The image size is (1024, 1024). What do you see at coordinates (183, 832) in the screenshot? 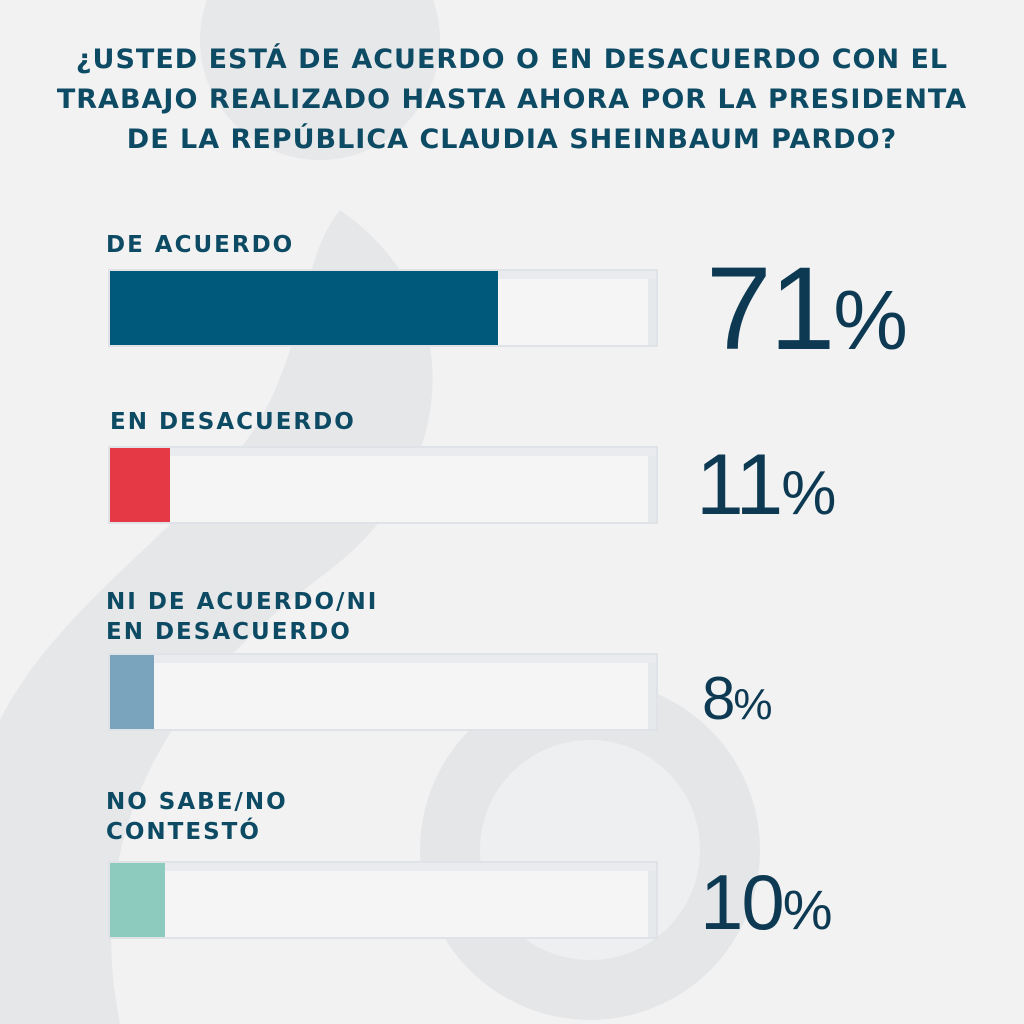
I see `category-label-line: CONTESTÓ` at bounding box center [183, 832].